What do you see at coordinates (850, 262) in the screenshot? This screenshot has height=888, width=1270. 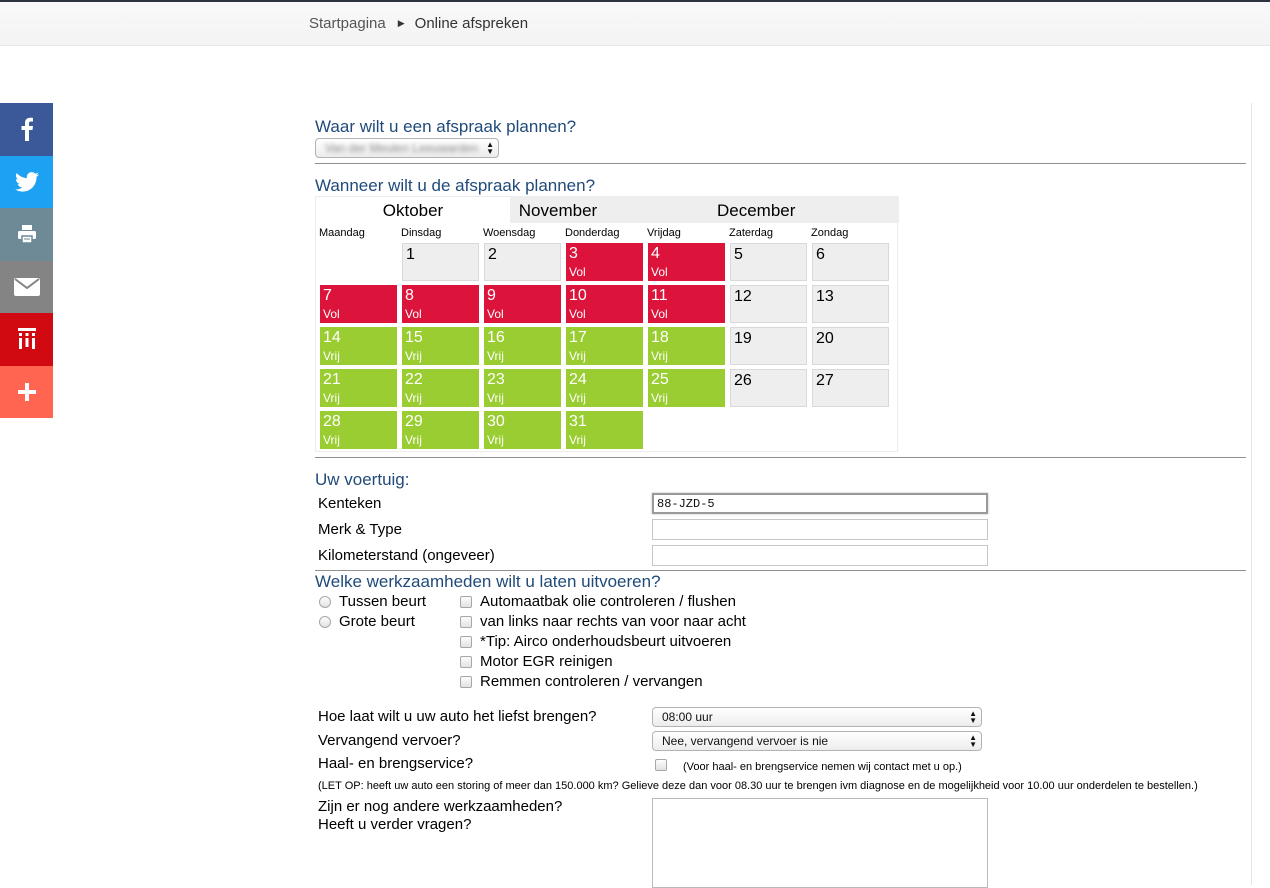 I see `calendar-day: 6` at bounding box center [850, 262].